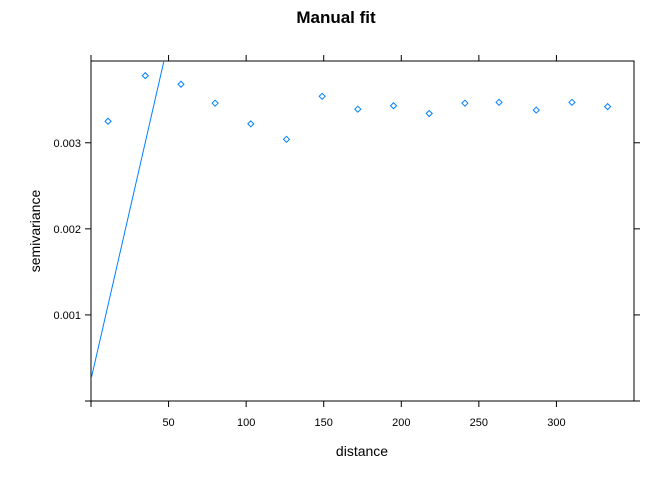 The width and height of the screenshot is (672, 480). What do you see at coordinates (246, 423) in the screenshot?
I see `x-tick-label: 100` at bounding box center [246, 423].